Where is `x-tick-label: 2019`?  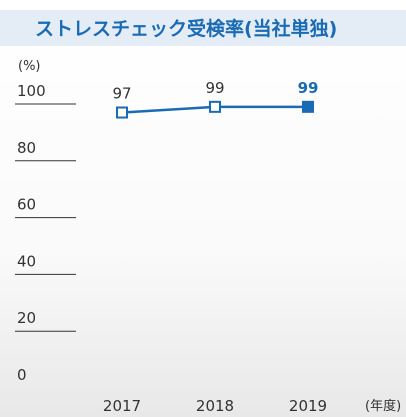 x-tick-label: 2019 is located at coordinates (308, 406).